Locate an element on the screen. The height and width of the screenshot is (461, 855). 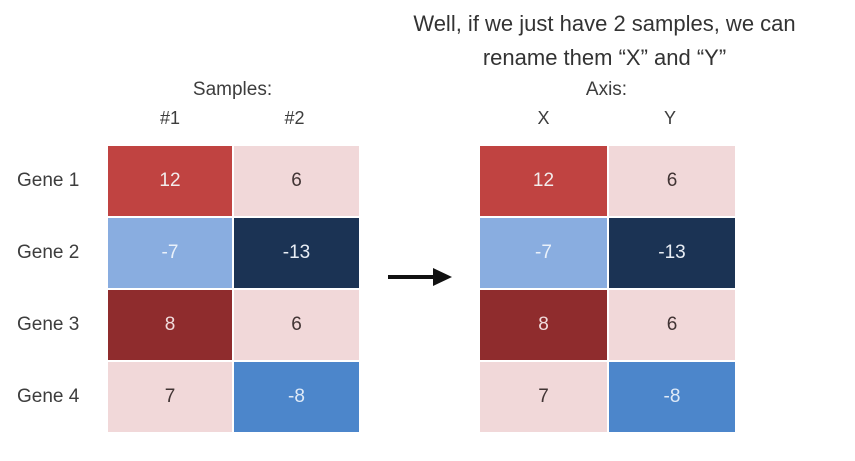
column-header-sample2: #2 is located at coordinates (294, 118).